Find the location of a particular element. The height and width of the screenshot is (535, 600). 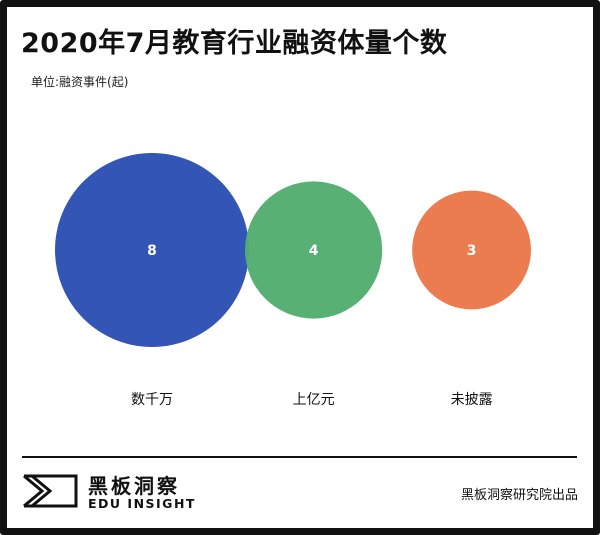

bubble-value-label: 4 is located at coordinates (314, 251).